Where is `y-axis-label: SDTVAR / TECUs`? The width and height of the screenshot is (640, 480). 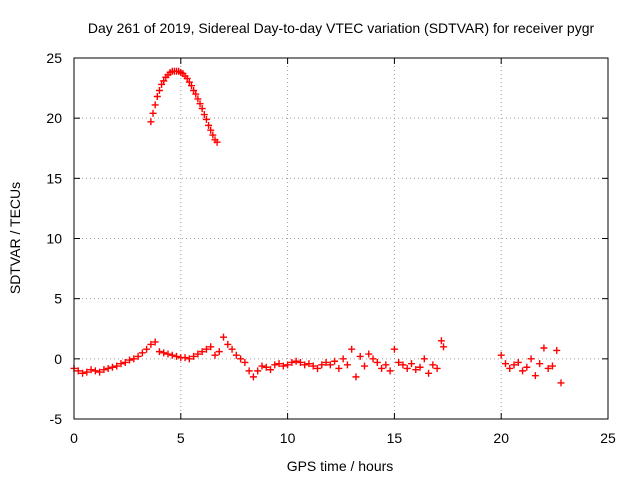
y-axis-label: SDTVAR / TECUs is located at coordinates (15, 238).